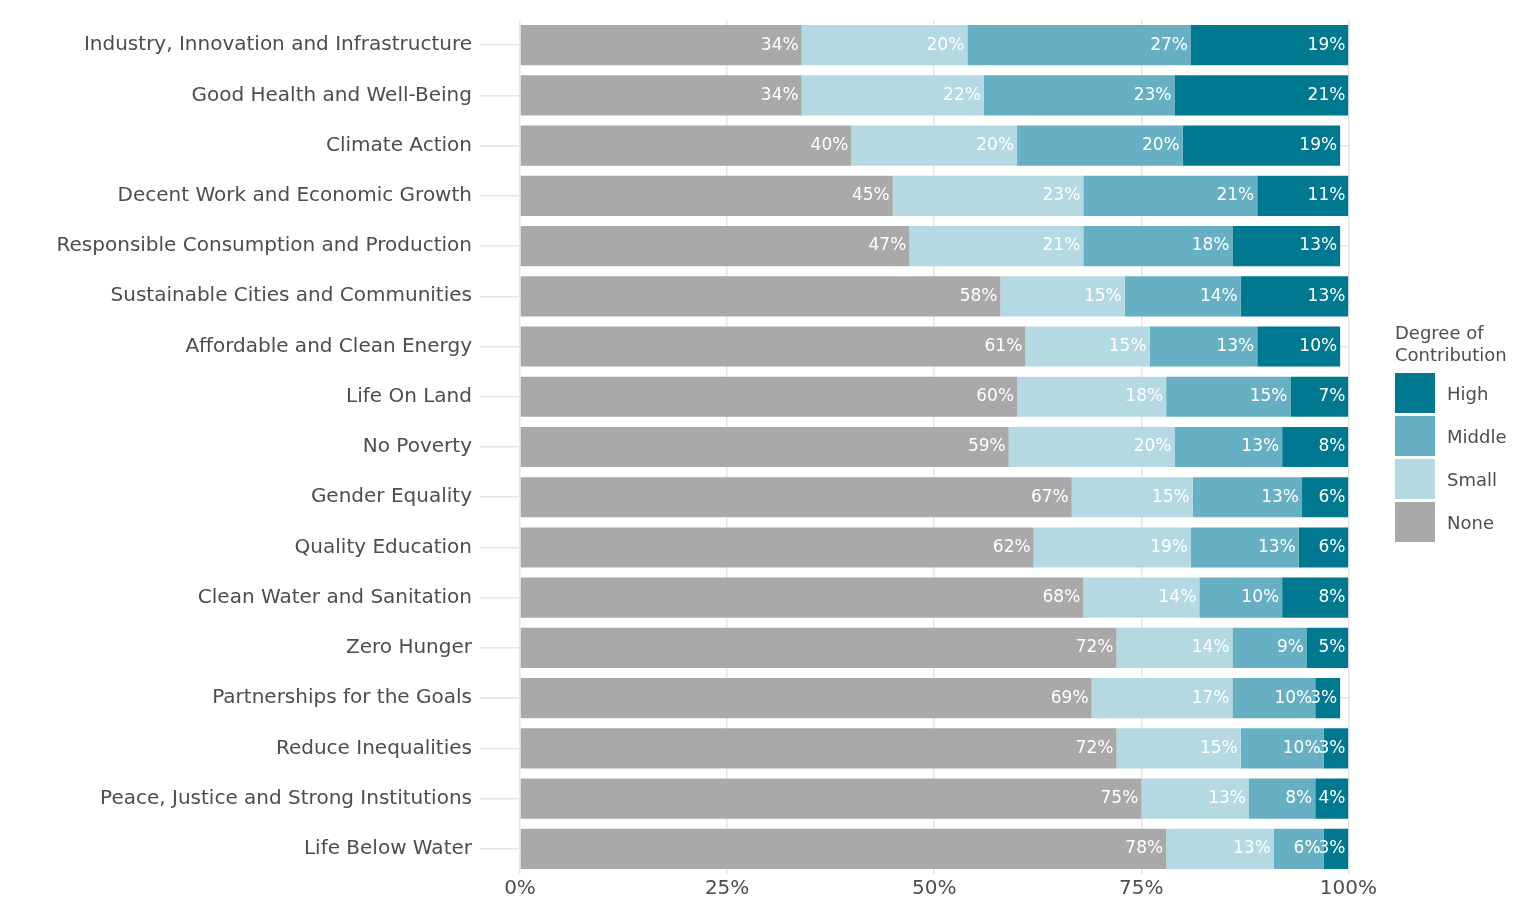 Image resolution: width=1529 pixels, height=908 pixels. Describe the element at coordinates (1144, 395) in the screenshot. I see `data-label: 18%` at that location.